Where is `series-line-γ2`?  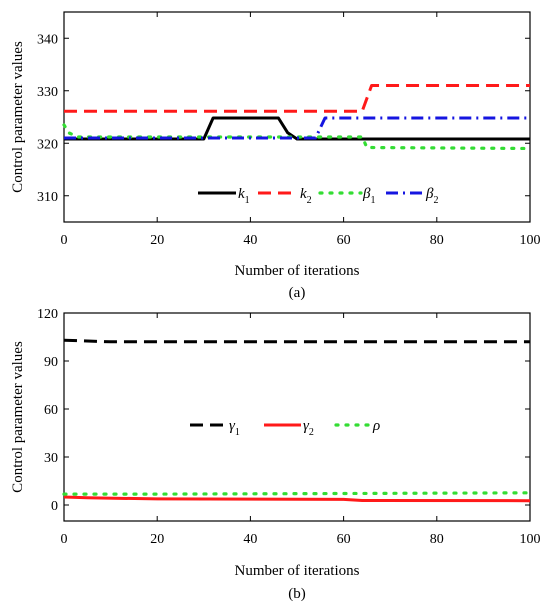 series-line-γ2 is located at coordinates (297, 499).